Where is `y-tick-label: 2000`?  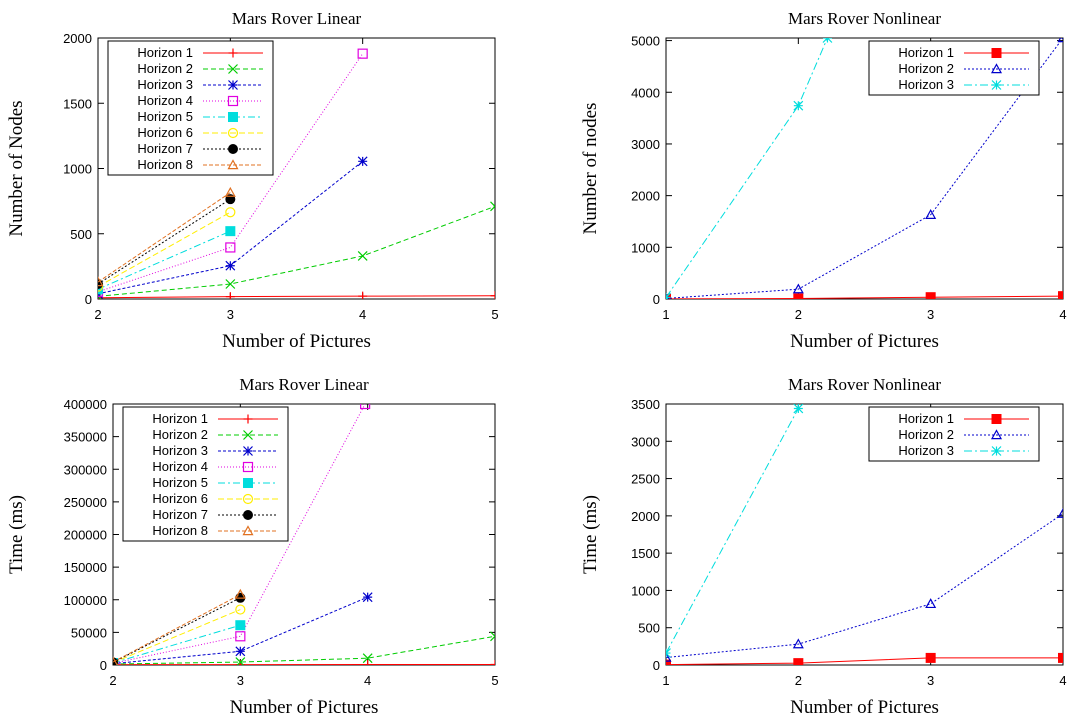 y-tick-label: 2000 is located at coordinates (77, 38).